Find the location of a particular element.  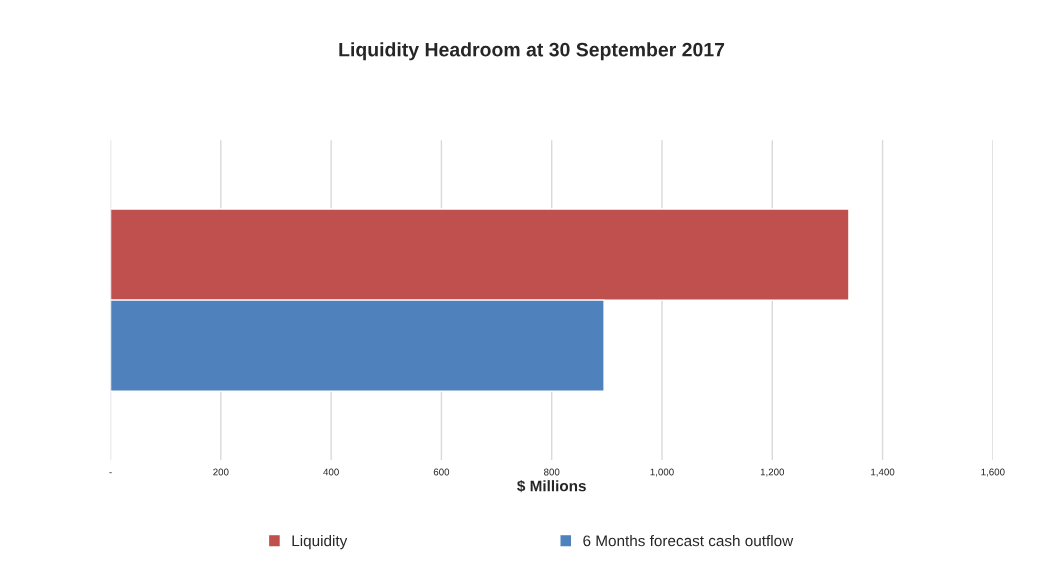

x-tick-label: 1,400 is located at coordinates (883, 472).